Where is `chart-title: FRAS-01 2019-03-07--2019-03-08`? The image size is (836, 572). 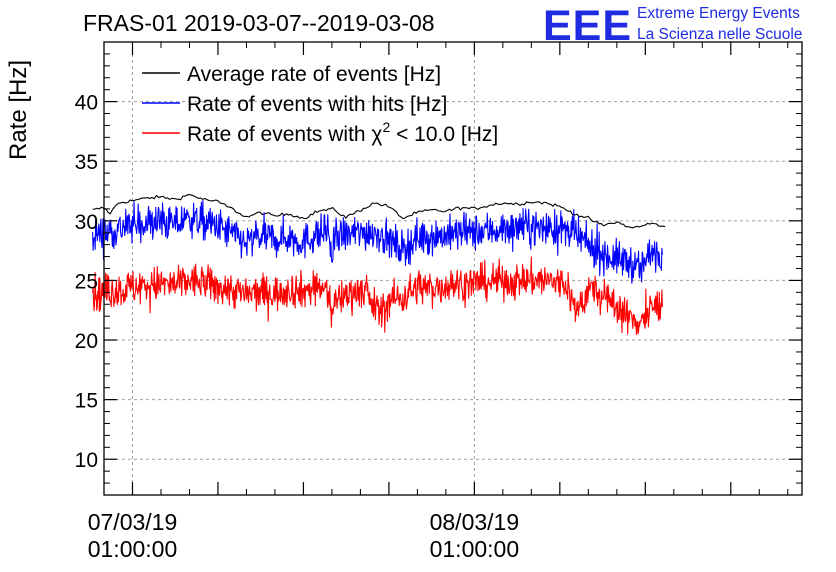 chart-title: FRAS-01 2019-03-07--2019-03-08 is located at coordinates (259, 23).